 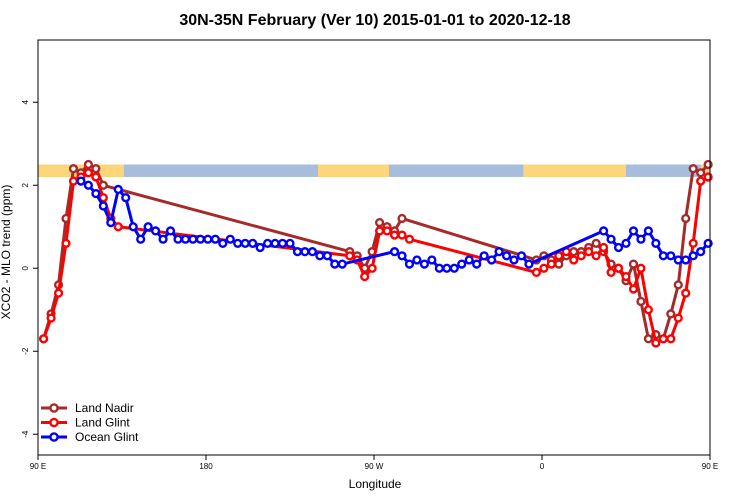 What do you see at coordinates (25, 351) in the screenshot?
I see `y-tick-label: -2` at bounding box center [25, 351].